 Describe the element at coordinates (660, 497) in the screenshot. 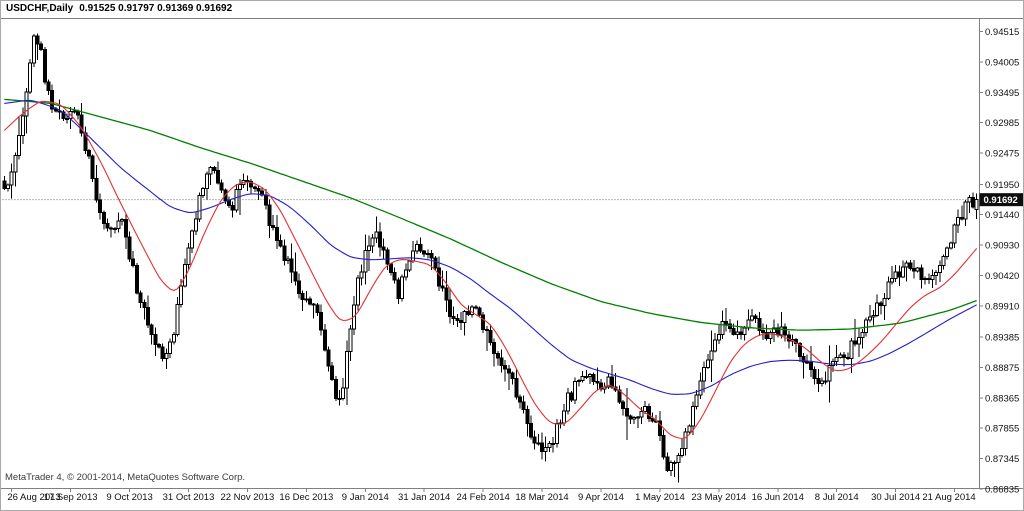

I see `time-axis-label: 1 May 2014` at that location.